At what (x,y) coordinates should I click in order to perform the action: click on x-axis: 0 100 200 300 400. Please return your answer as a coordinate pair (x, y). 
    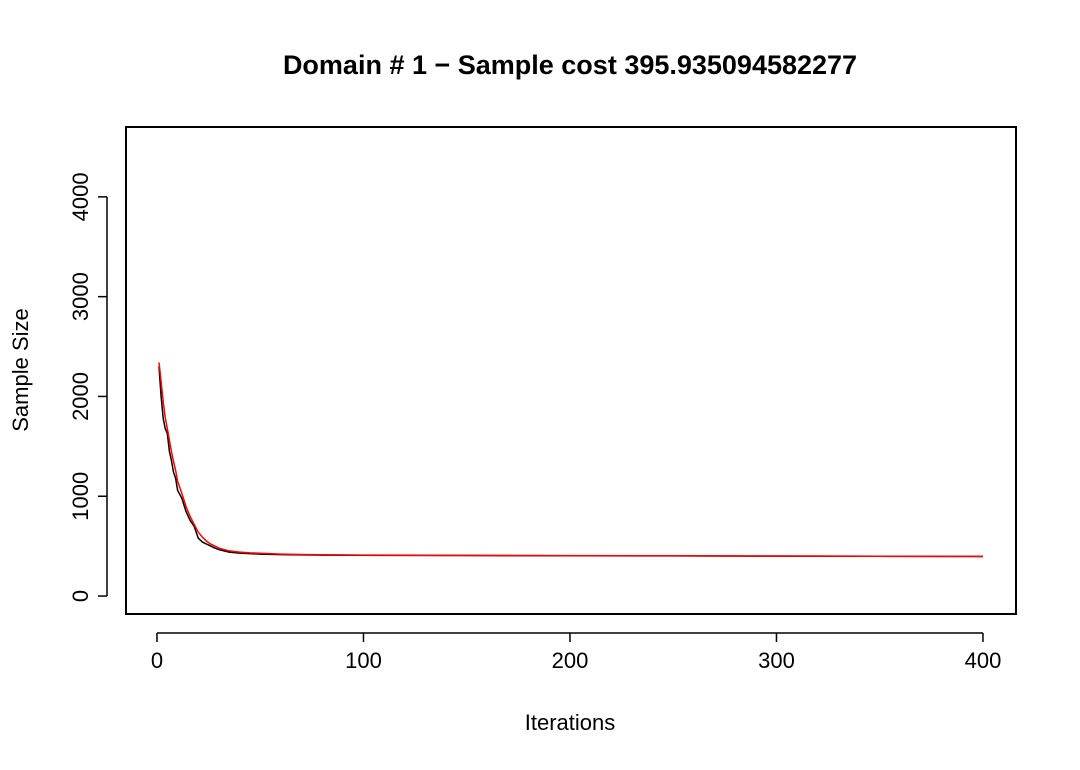
    Looking at the image, I should click on (576, 652).